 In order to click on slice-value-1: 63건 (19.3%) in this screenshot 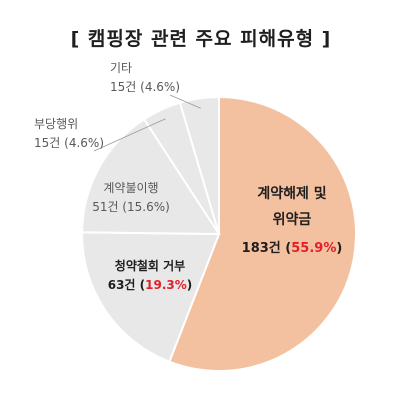, I will do `click(150, 284)`.